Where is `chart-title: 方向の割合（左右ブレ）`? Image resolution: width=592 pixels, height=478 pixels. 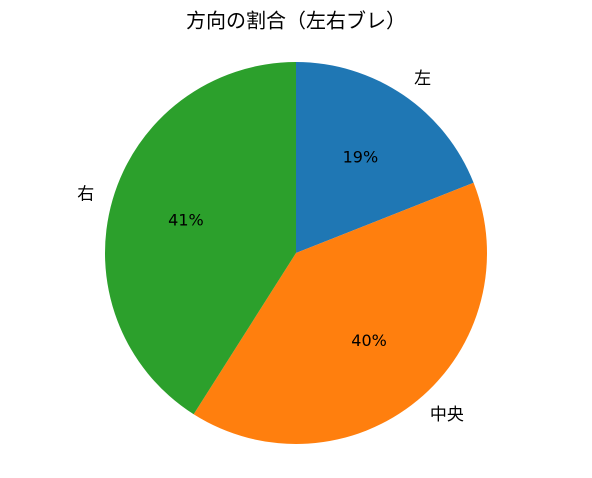 chart-title: 方向の割合（左右ブレ） is located at coordinates (296, 21).